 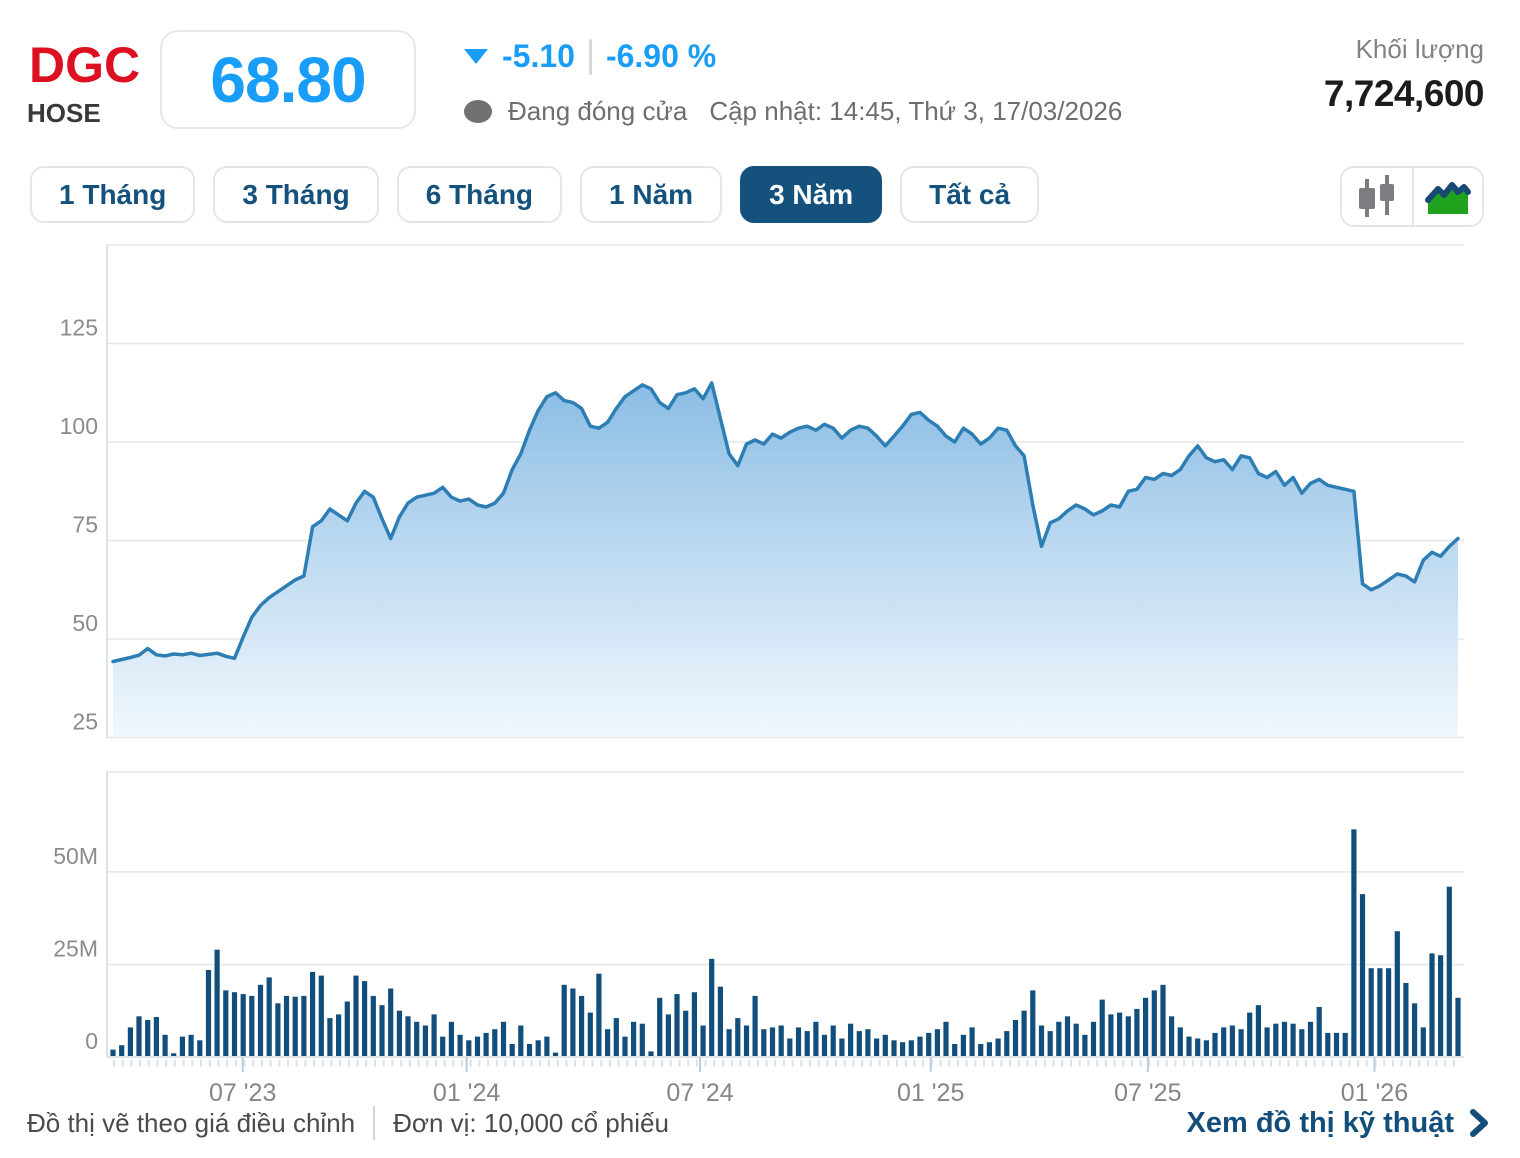 I want to click on market-status: Đang đóng cửa, so click(x=598, y=111).